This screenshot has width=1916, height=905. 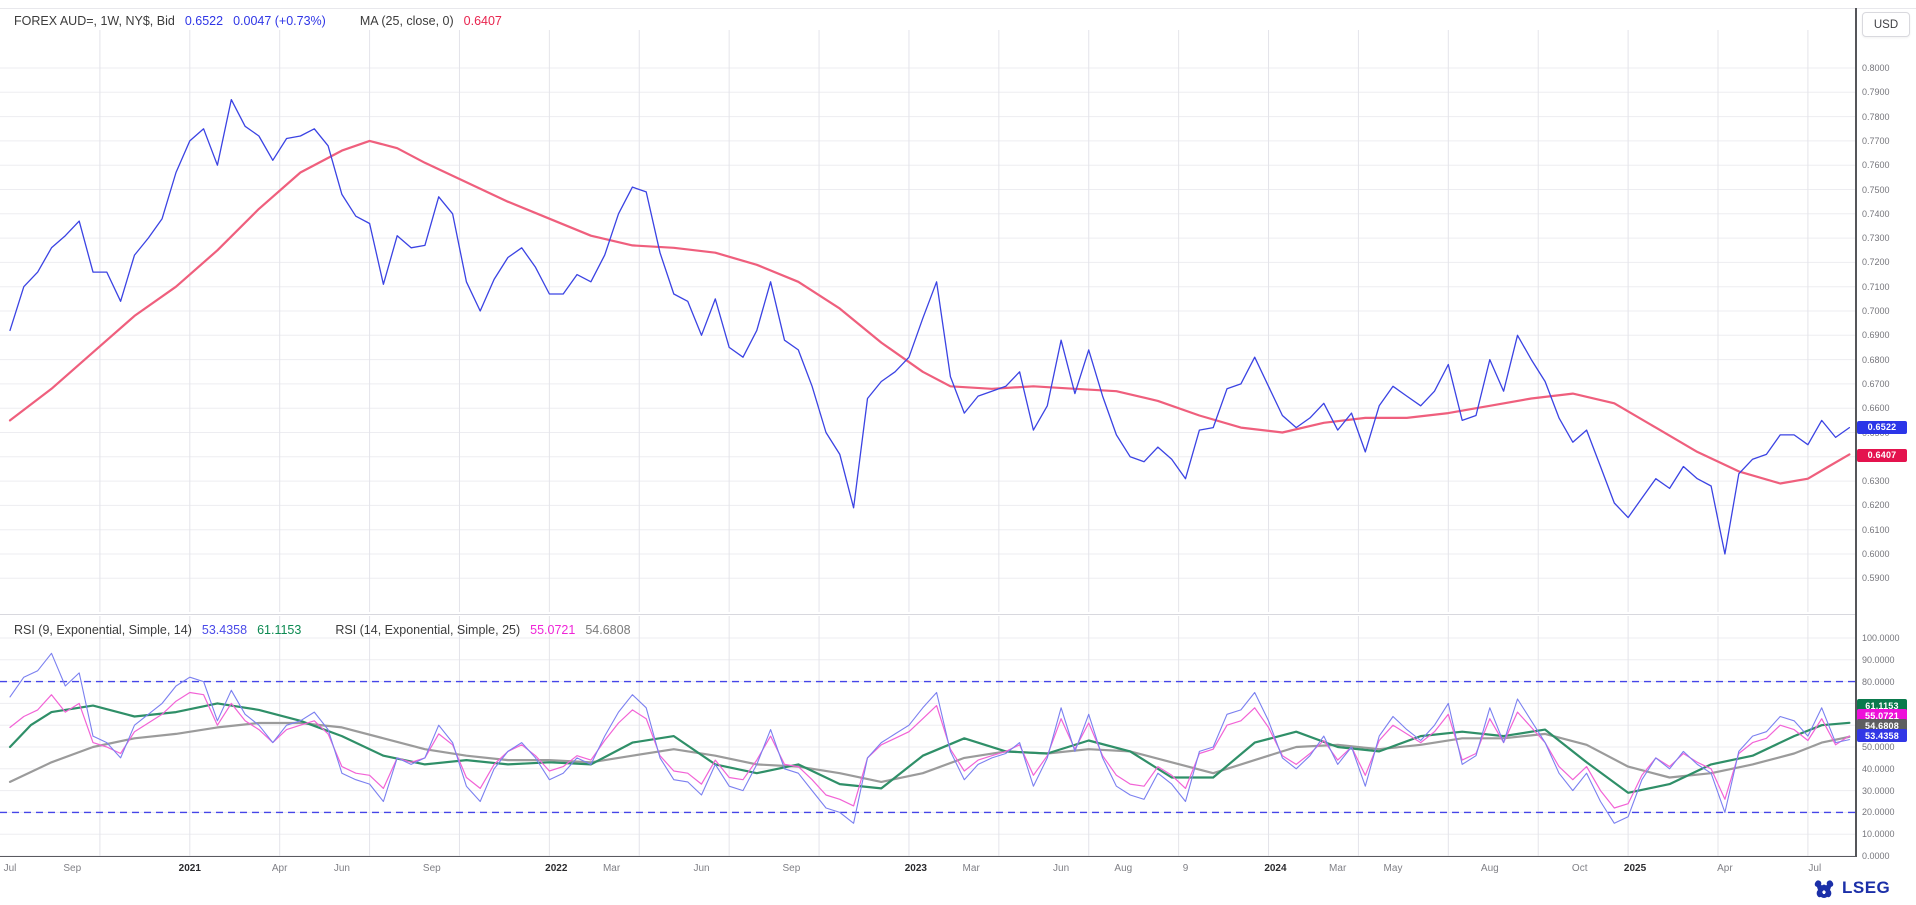 I want to click on lseg-crest-icon, so click(x=1824, y=889).